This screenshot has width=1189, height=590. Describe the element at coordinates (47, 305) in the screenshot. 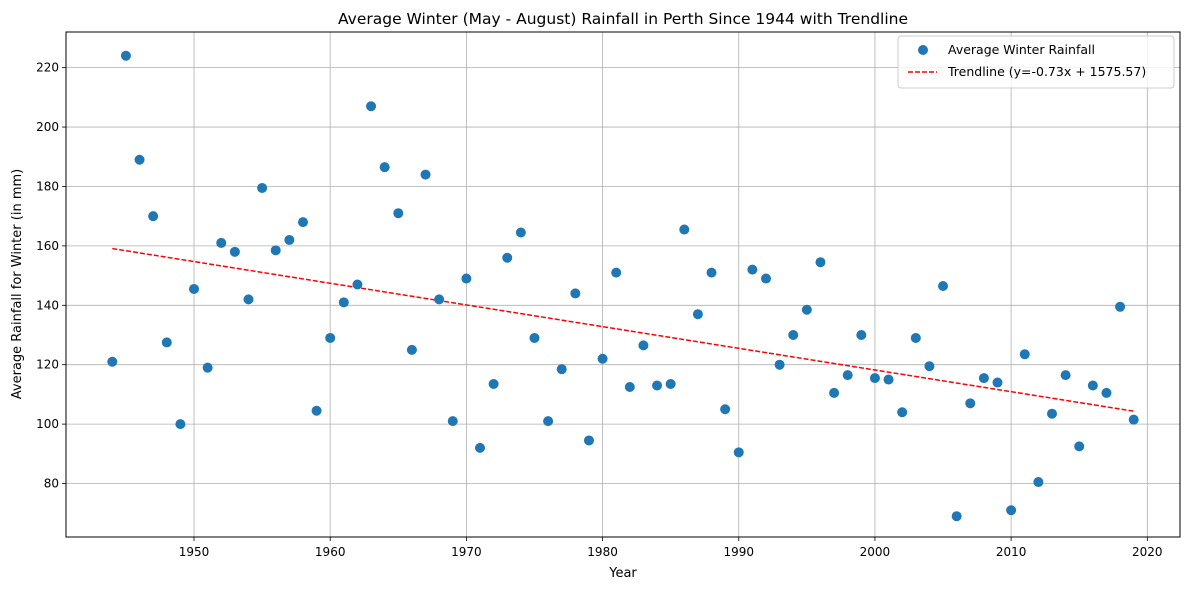

I see `y-tick-label: 140` at that location.